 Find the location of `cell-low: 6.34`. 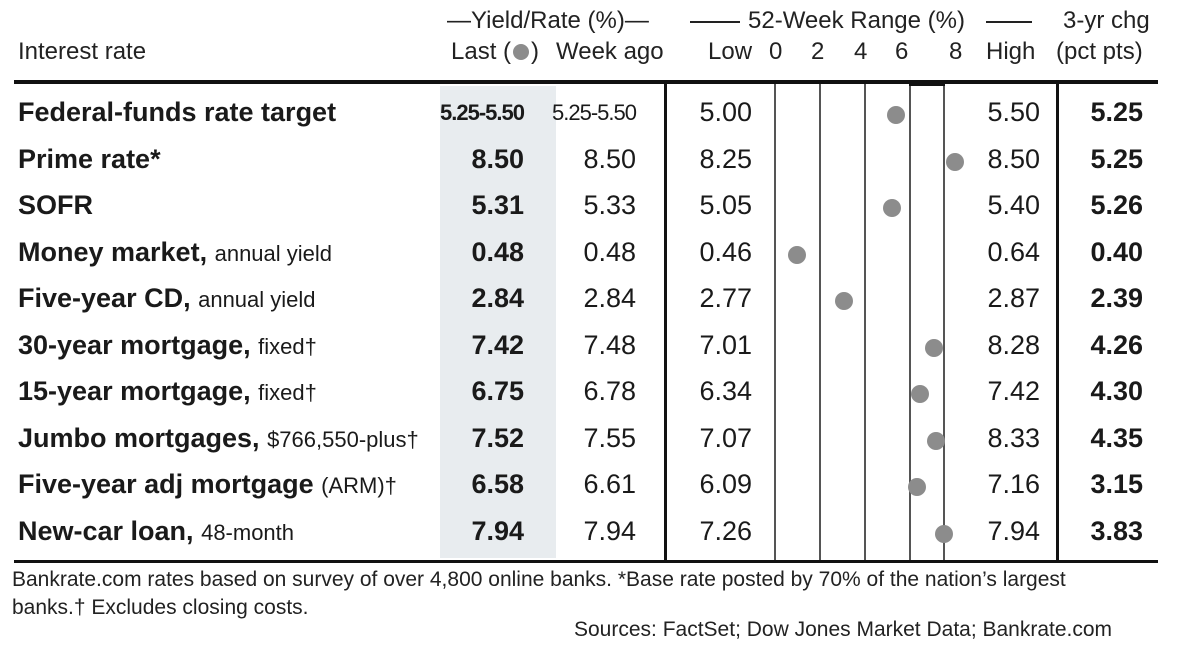

cell-low: 6.34 is located at coordinates (725, 391).